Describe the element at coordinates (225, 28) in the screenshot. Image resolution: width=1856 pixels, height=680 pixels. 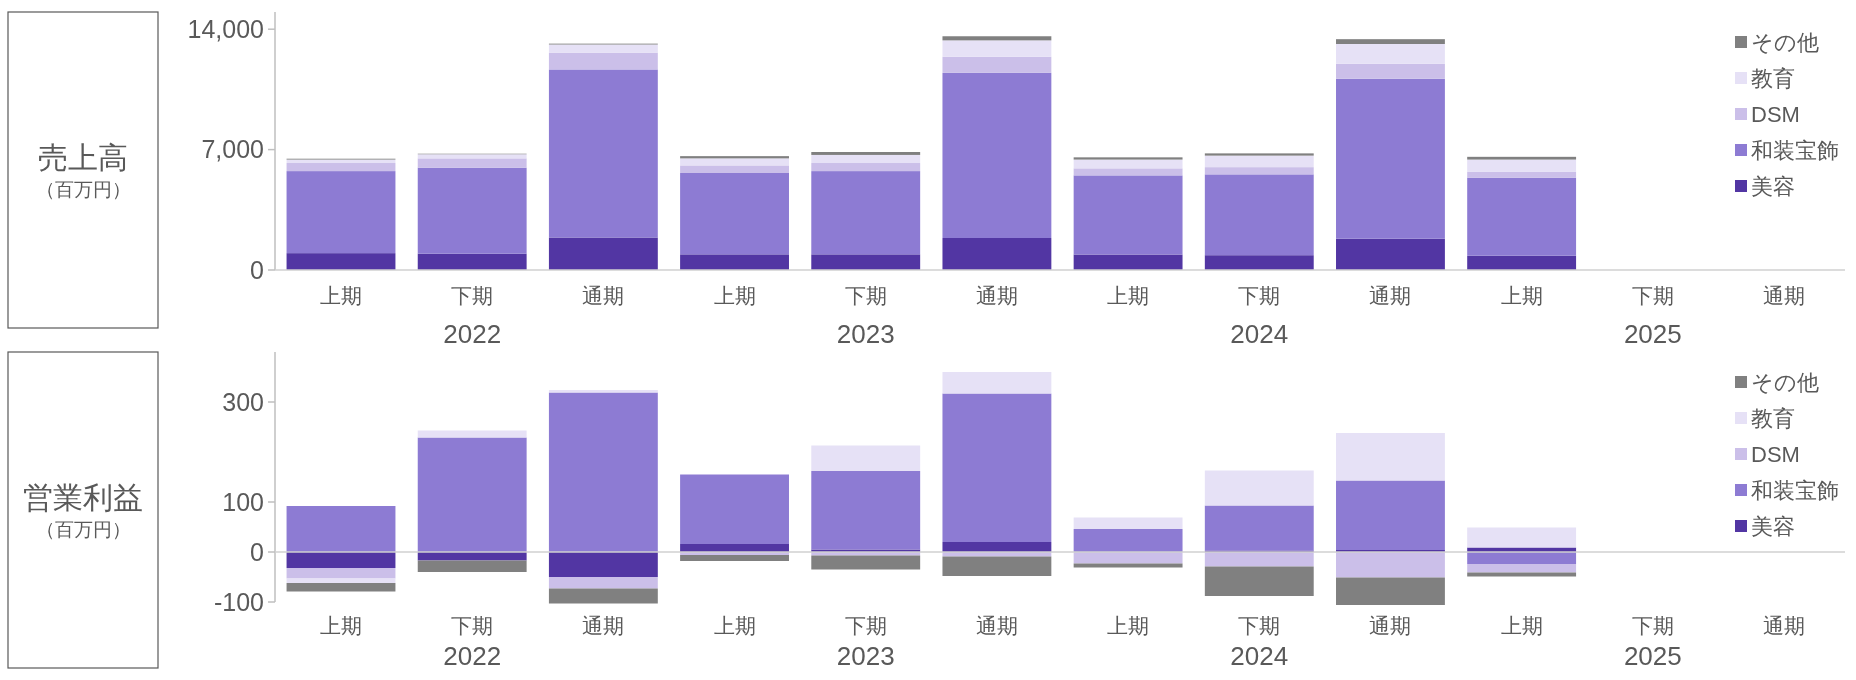
I see `y-tick-label: 14,000` at that location.